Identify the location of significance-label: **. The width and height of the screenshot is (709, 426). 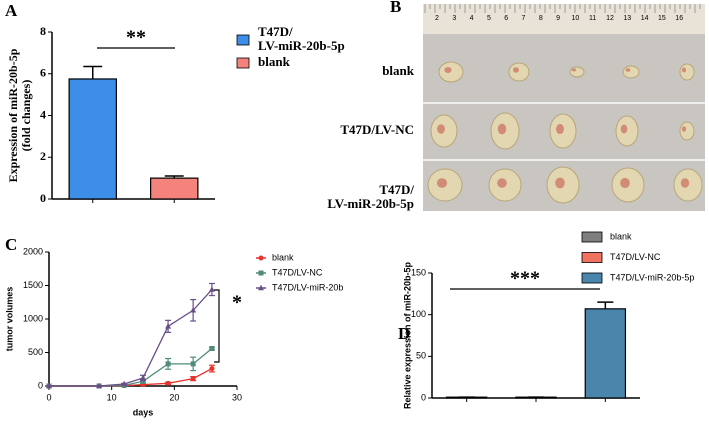
(136, 38).